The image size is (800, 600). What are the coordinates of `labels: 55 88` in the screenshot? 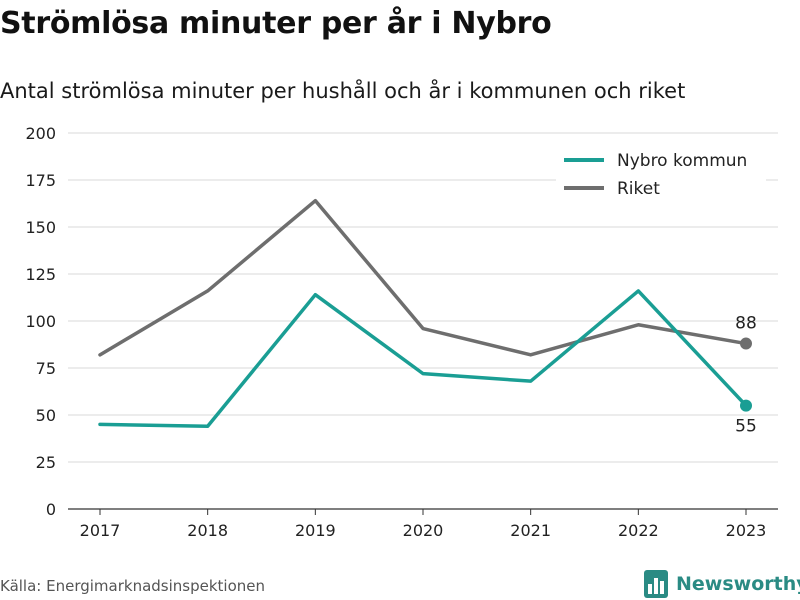 It's located at (746, 375).